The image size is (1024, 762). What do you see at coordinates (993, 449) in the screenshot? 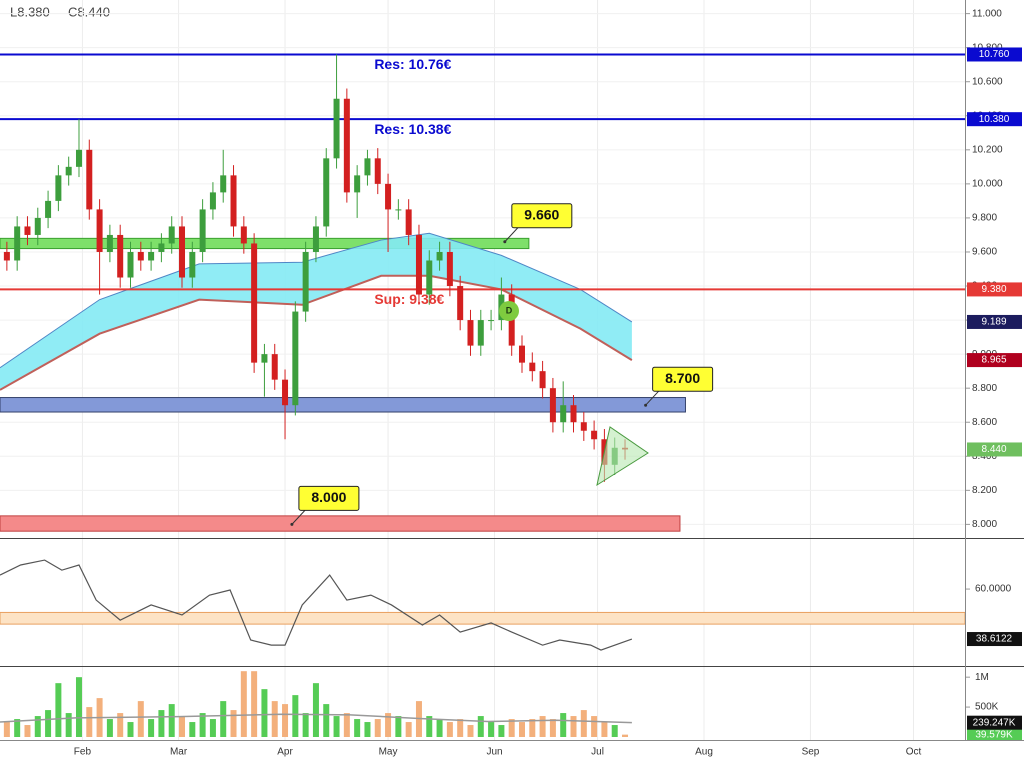
I see `price-label: 8.440` at bounding box center [993, 449].